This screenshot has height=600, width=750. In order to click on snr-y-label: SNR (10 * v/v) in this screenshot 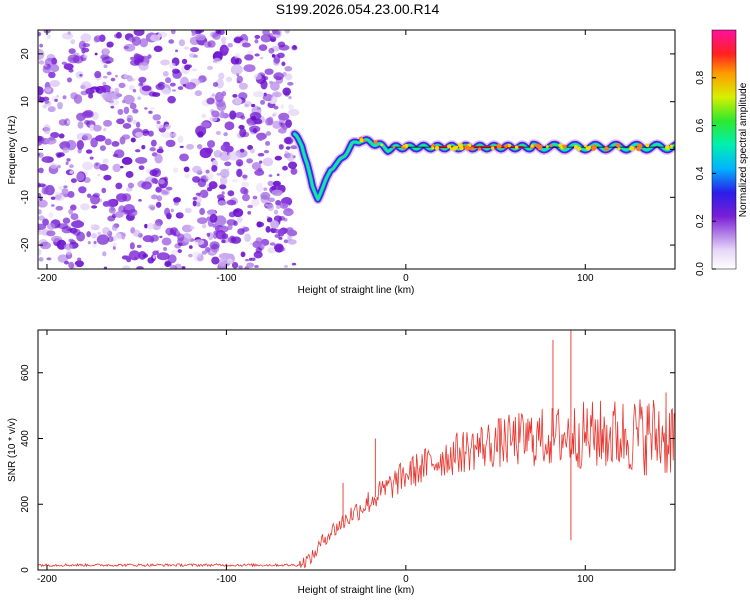, I will do `click(12, 450)`.